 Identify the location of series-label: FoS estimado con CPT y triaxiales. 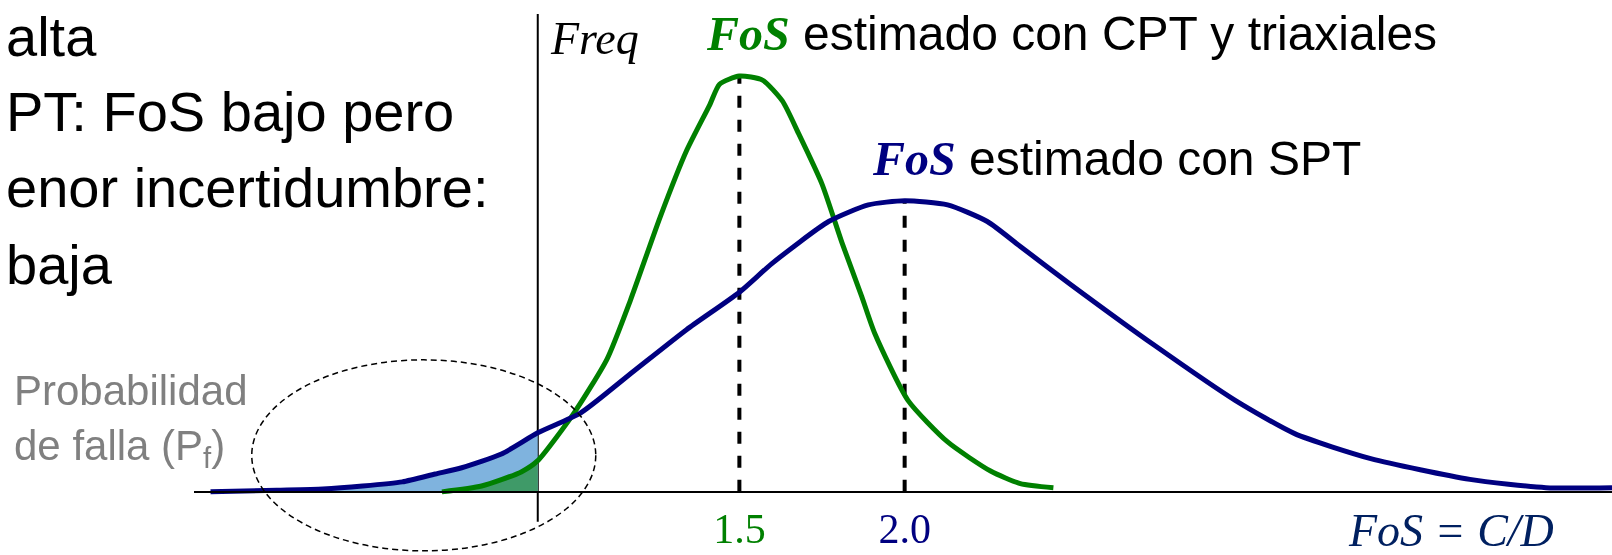
(1072, 33).